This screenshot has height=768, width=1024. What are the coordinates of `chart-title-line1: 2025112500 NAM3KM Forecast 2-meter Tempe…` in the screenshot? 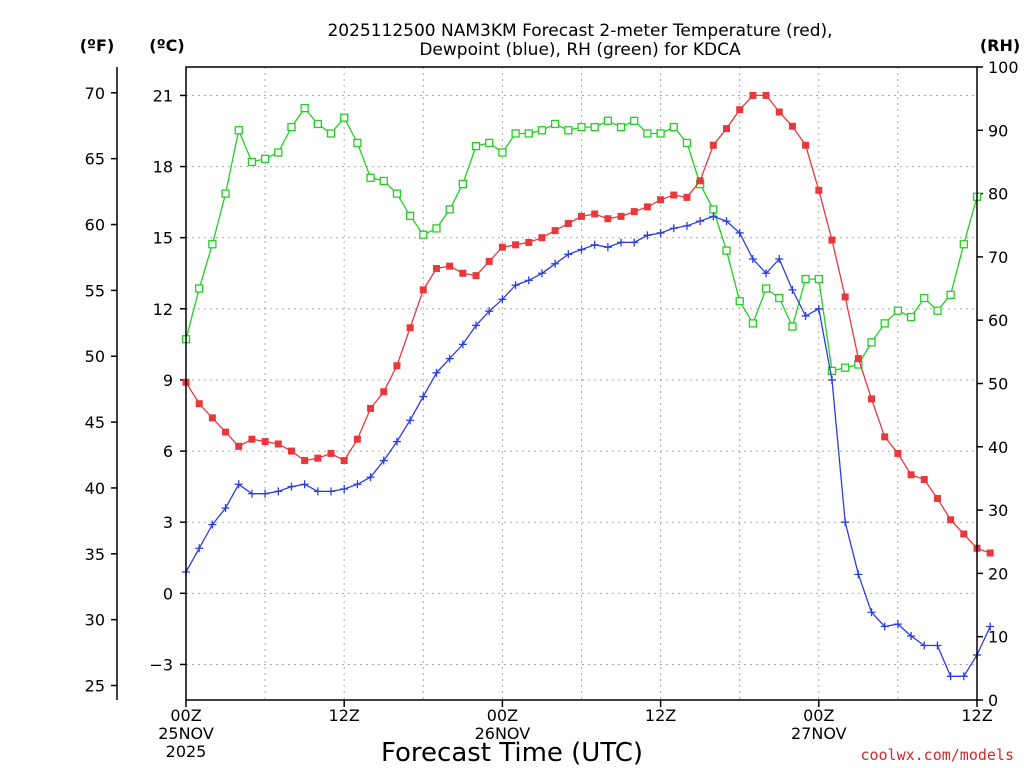 It's located at (579, 31).